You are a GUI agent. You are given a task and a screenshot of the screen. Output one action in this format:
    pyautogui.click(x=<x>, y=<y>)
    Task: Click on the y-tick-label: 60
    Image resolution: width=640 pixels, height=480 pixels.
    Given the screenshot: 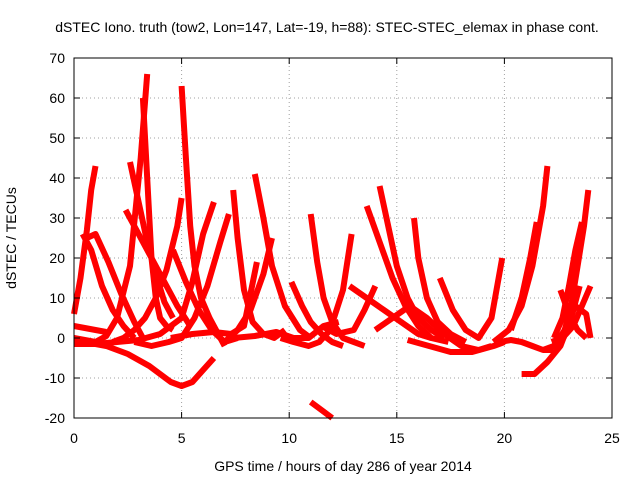 What is the action you would take?
    pyautogui.click(x=57, y=98)
    